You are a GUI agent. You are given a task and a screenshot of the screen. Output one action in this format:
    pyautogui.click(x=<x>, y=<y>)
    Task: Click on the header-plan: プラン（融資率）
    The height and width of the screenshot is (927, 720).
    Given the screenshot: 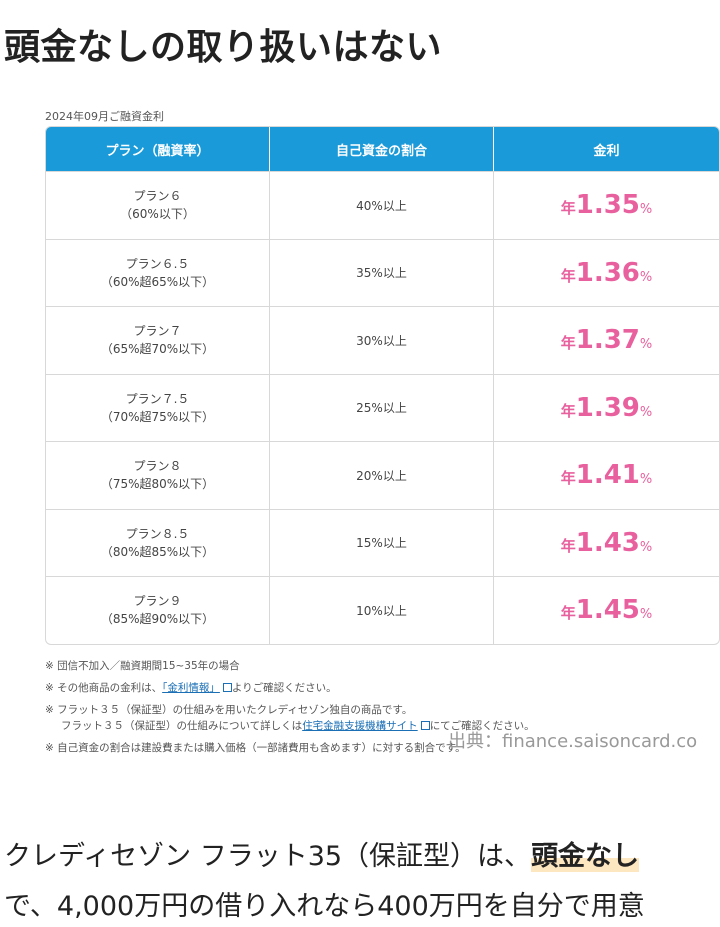 What is the action you would take?
    pyautogui.click(x=158, y=149)
    